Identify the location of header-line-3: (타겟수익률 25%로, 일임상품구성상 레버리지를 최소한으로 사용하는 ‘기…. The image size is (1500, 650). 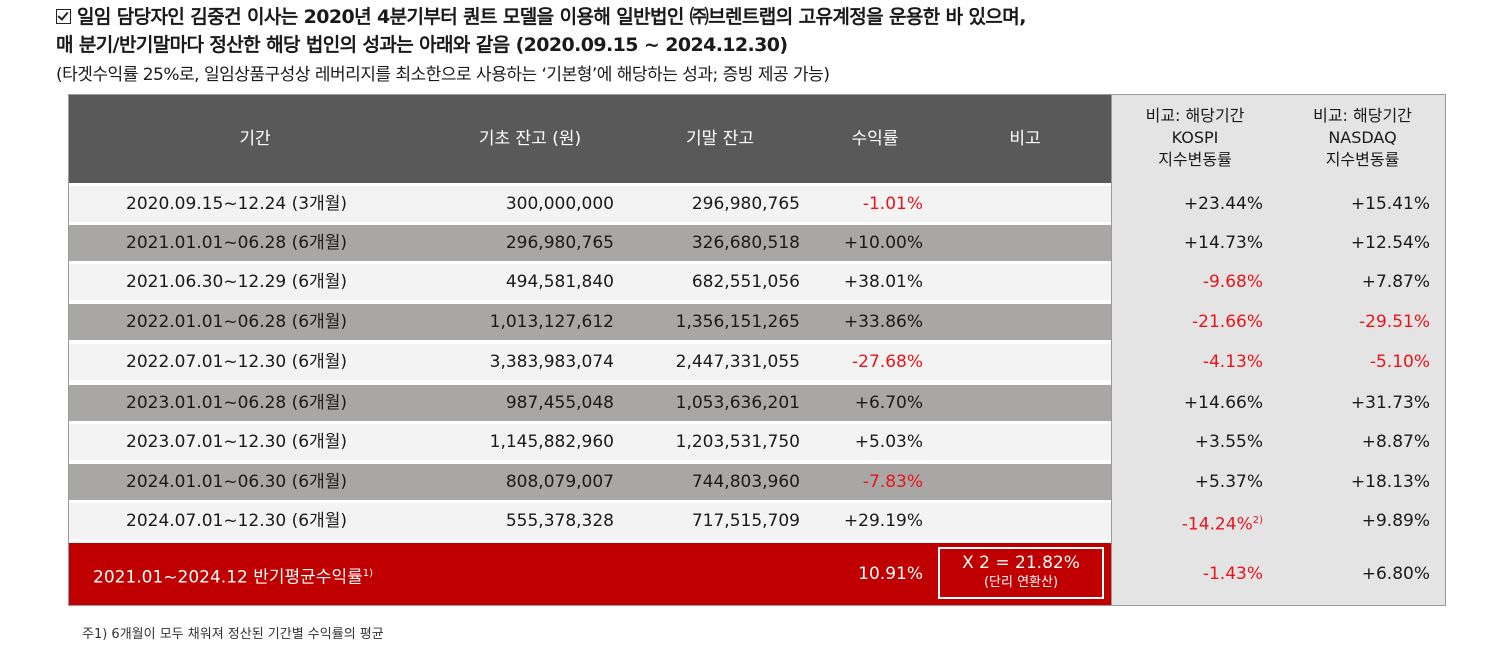
(443, 75).